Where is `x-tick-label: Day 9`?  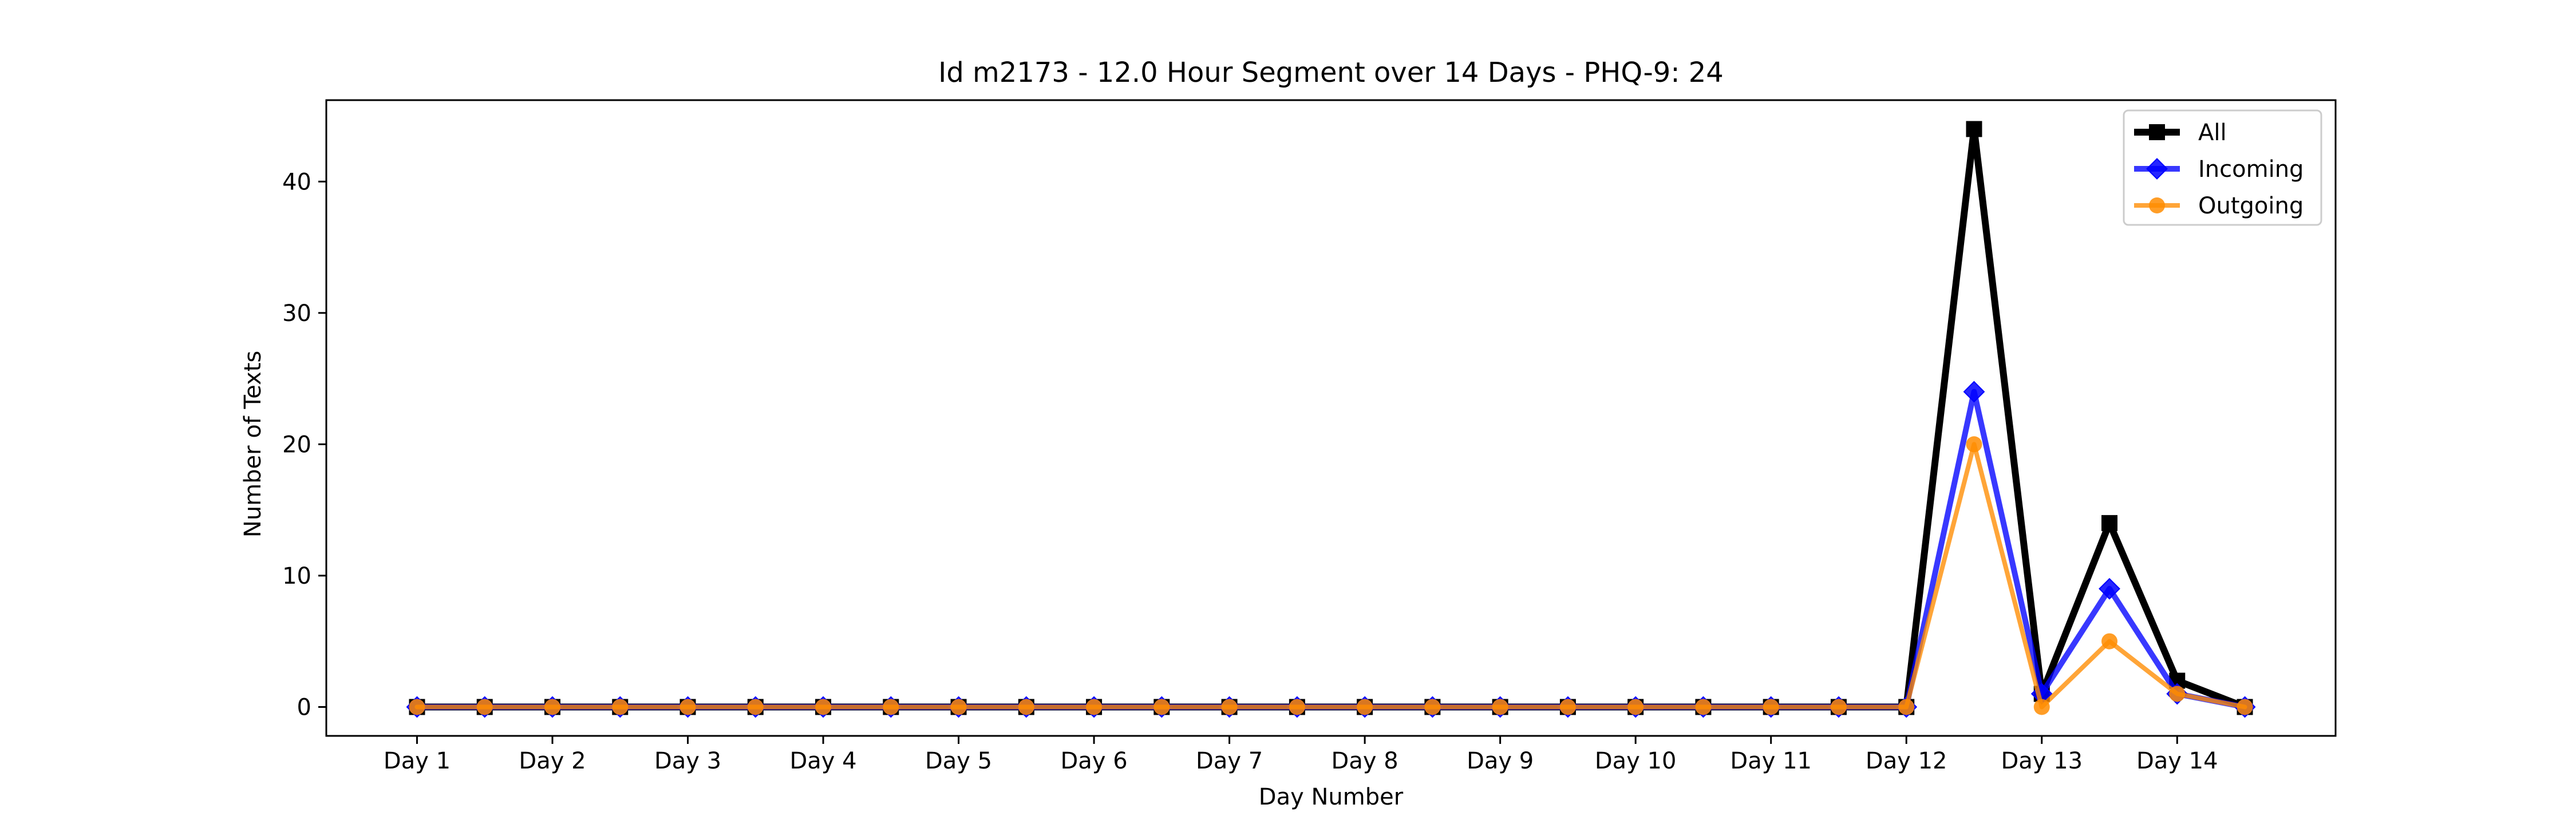
x-tick-label: Day 9 is located at coordinates (1500, 761).